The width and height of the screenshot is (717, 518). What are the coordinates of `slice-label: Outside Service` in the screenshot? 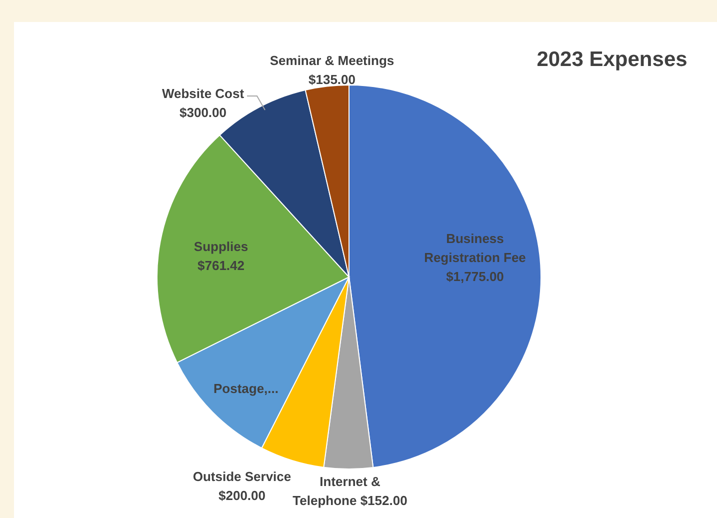 It's located at (242, 476).